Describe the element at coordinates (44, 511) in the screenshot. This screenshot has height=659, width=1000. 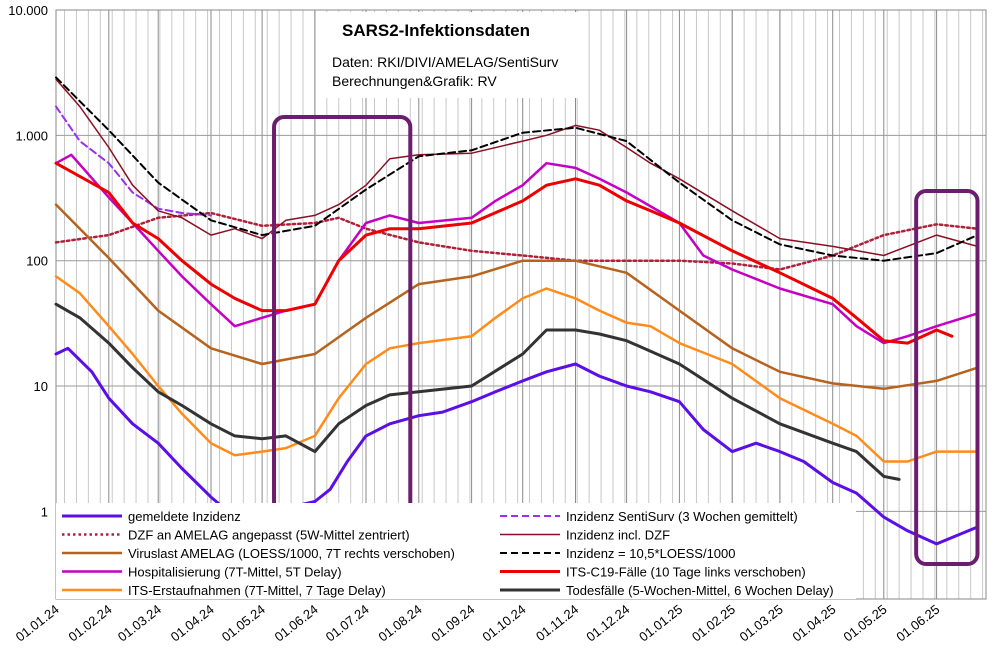
I see `y-tick-label: 1` at that location.